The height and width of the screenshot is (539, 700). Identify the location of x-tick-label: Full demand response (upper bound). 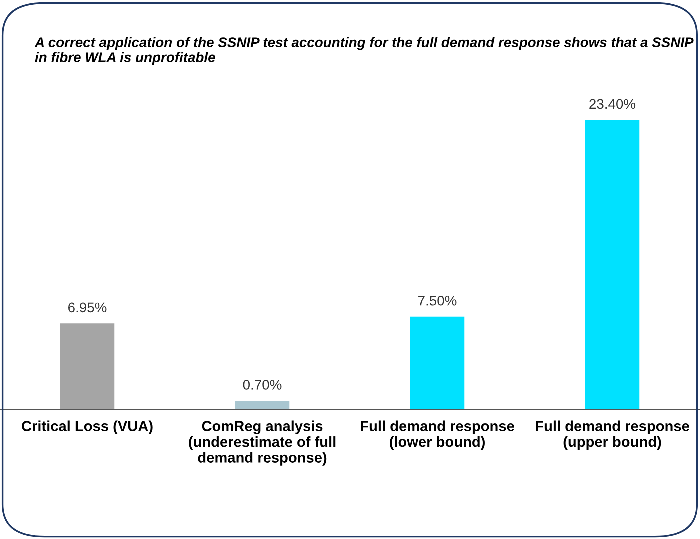
(613, 435).